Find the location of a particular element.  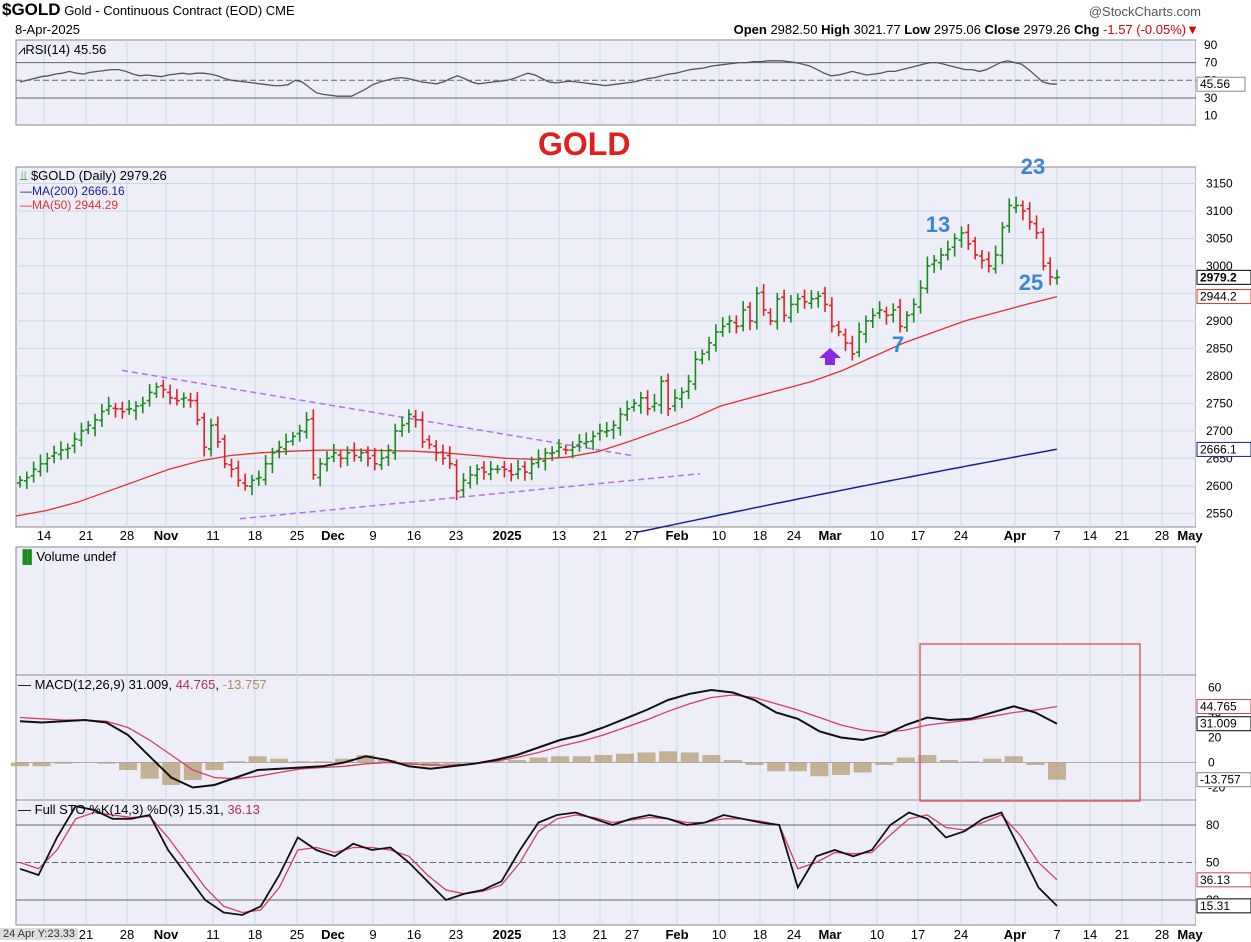

macd-tick: 60 is located at coordinates (1215, 688).